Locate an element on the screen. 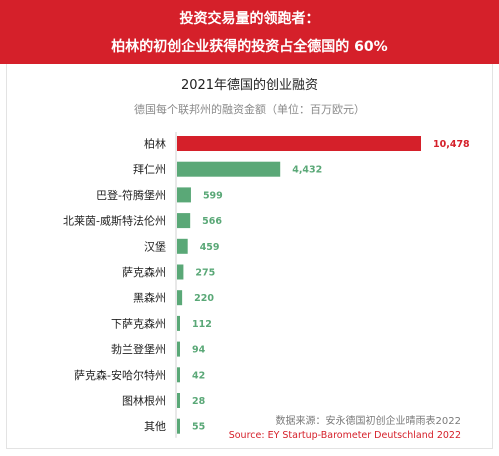  value-label: 55 is located at coordinates (198, 427).